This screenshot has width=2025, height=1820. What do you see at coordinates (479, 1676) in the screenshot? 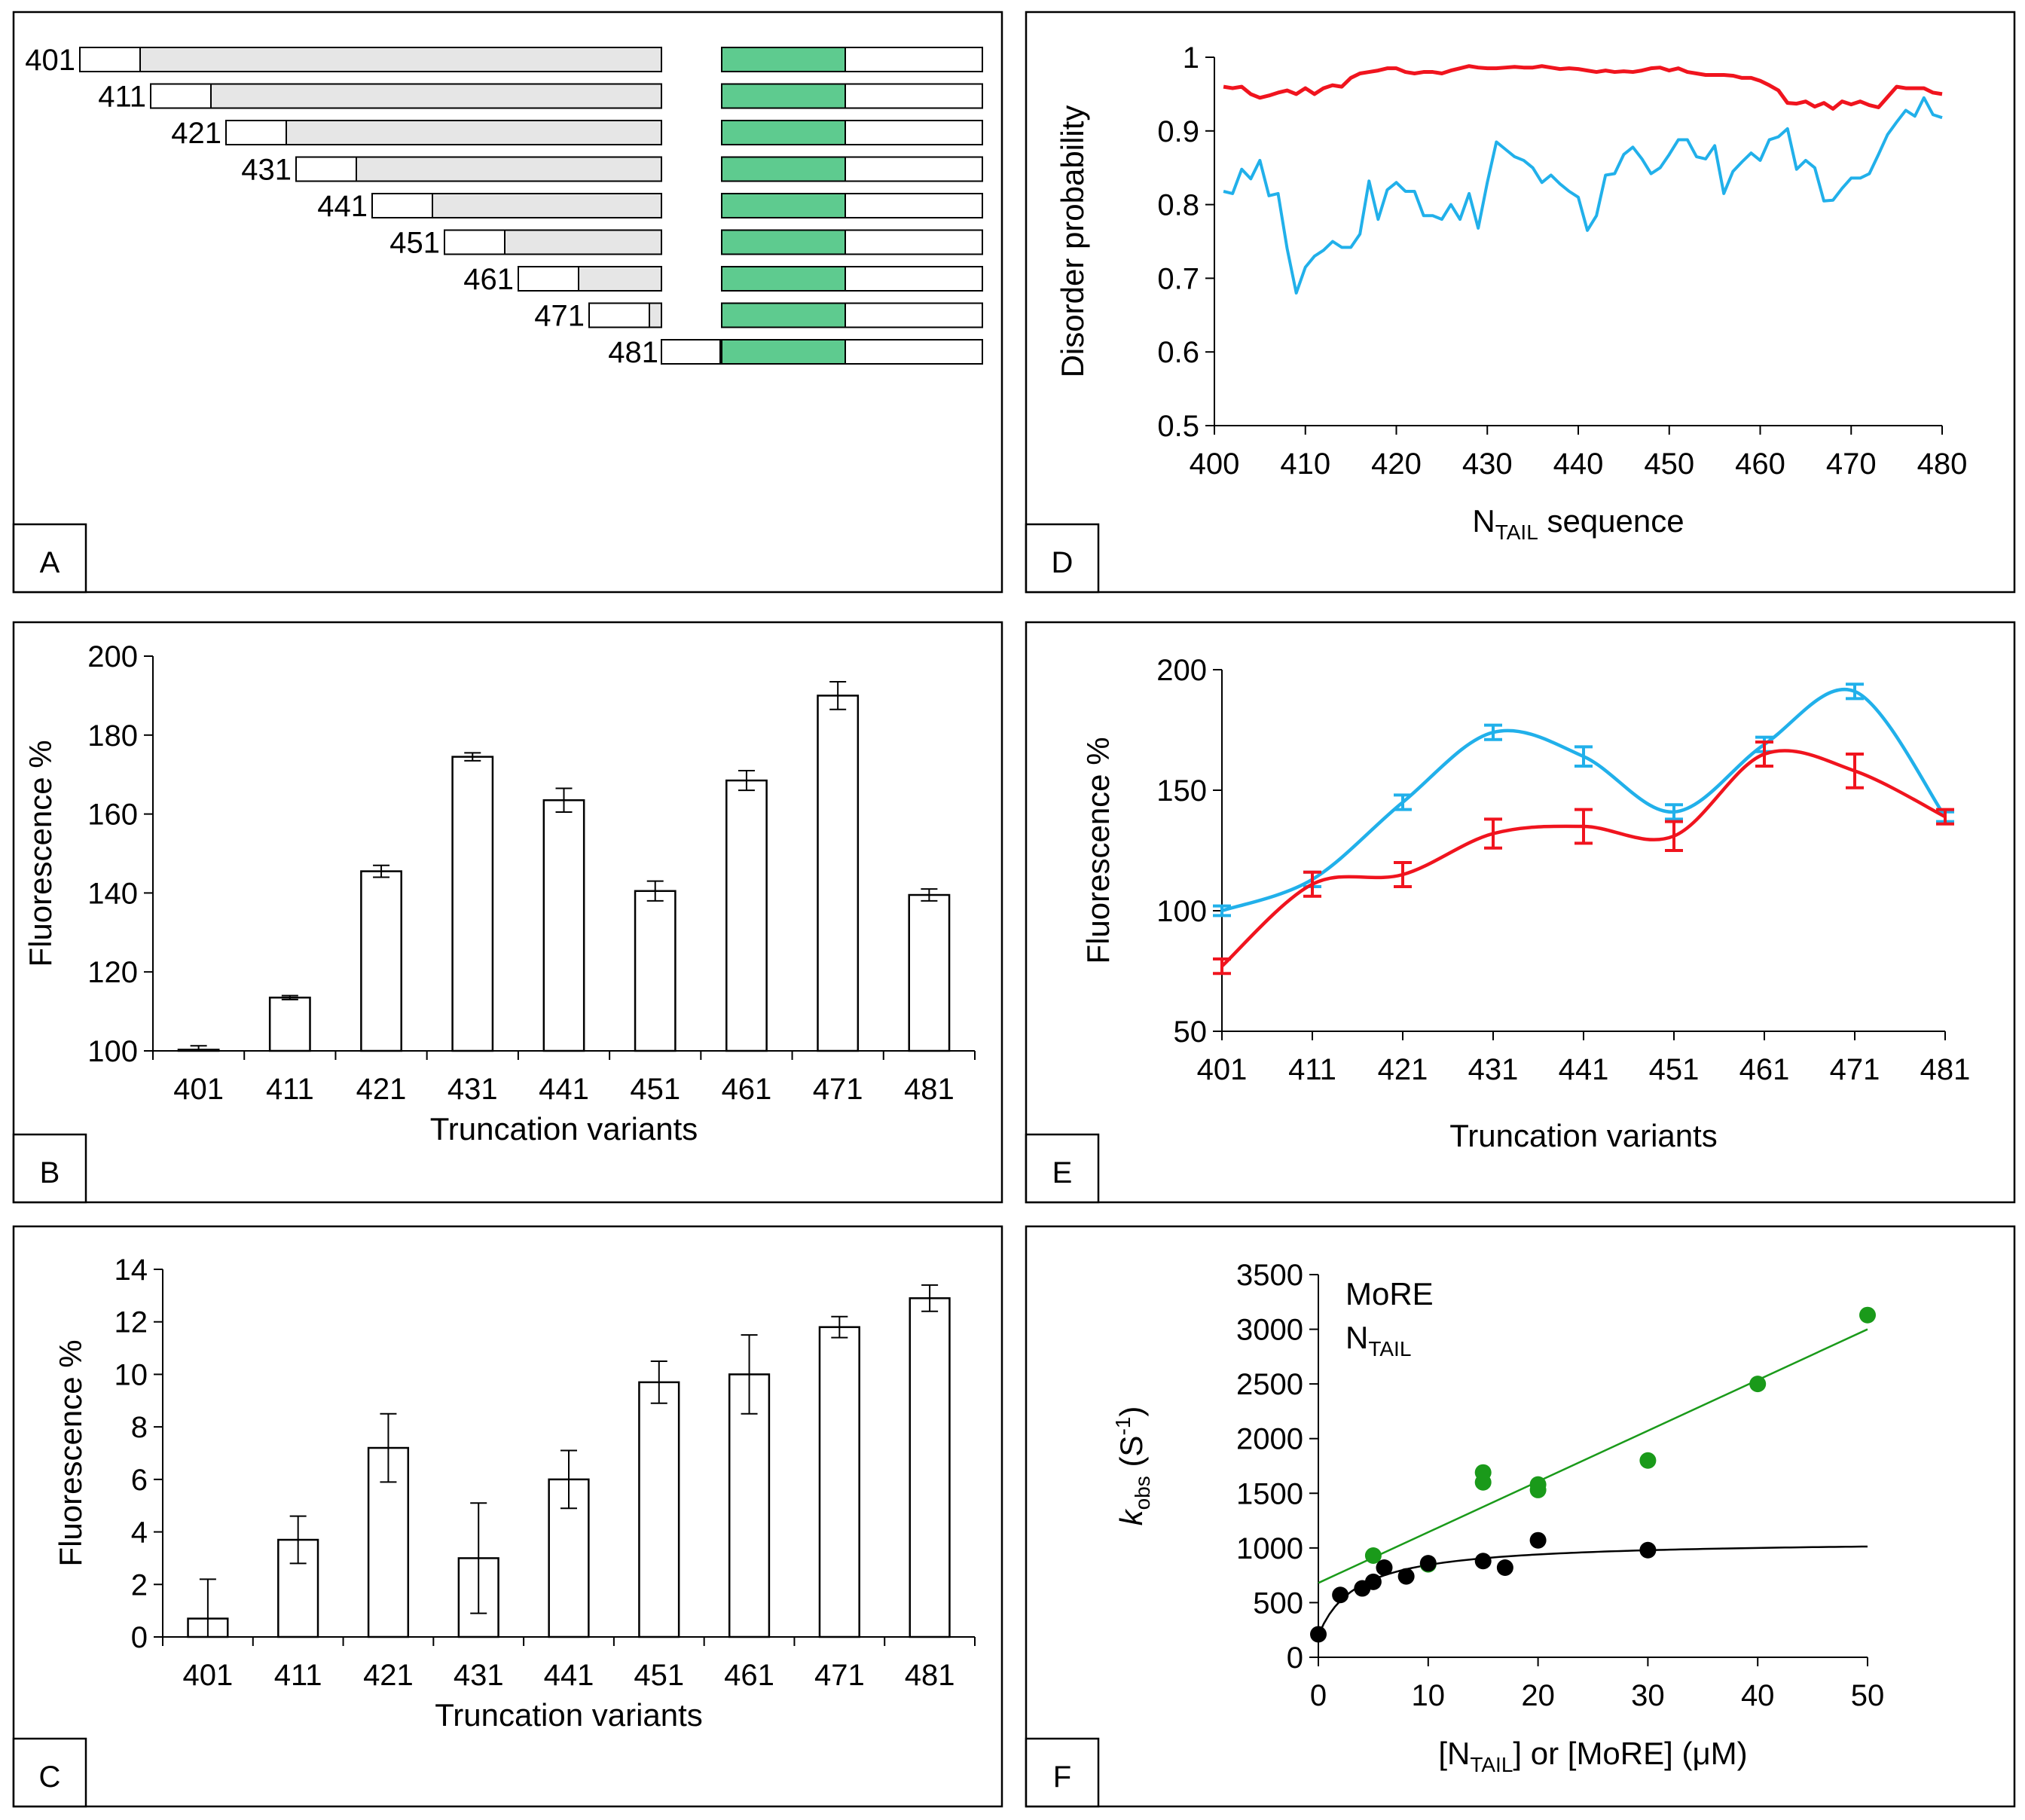
I see `c-x-tick-label: 431` at bounding box center [479, 1676].